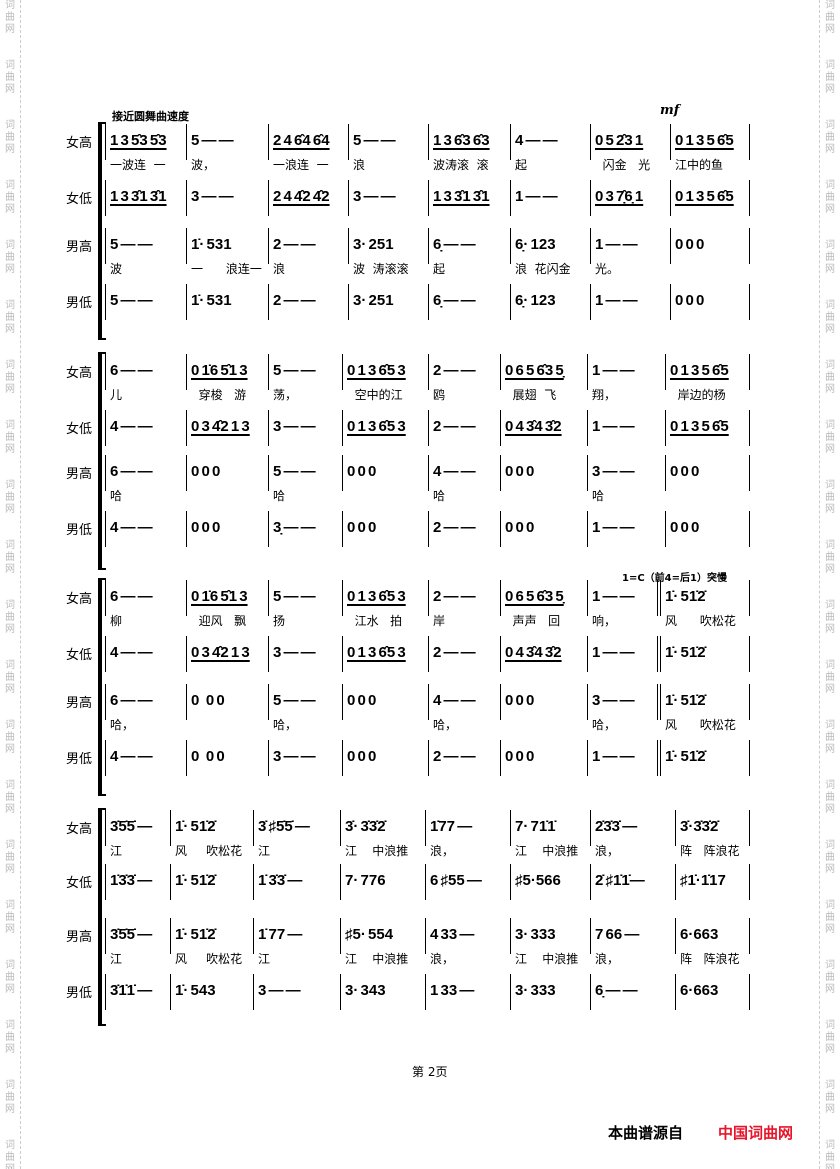  Describe the element at coordinates (712, 992) in the screenshot. I see `measure: 6·663` at that location.